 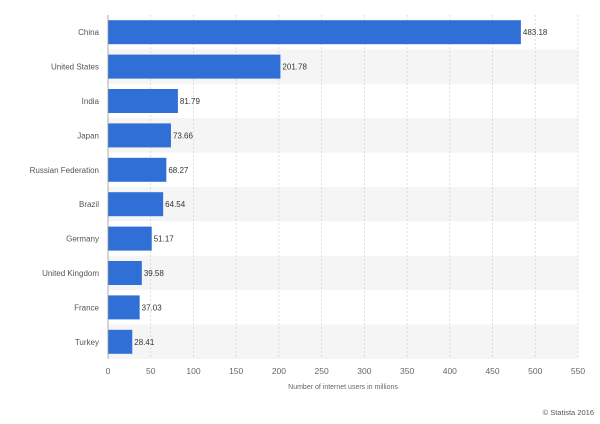 What do you see at coordinates (193, 371) in the screenshot?
I see `x-tick-label: 100` at bounding box center [193, 371].